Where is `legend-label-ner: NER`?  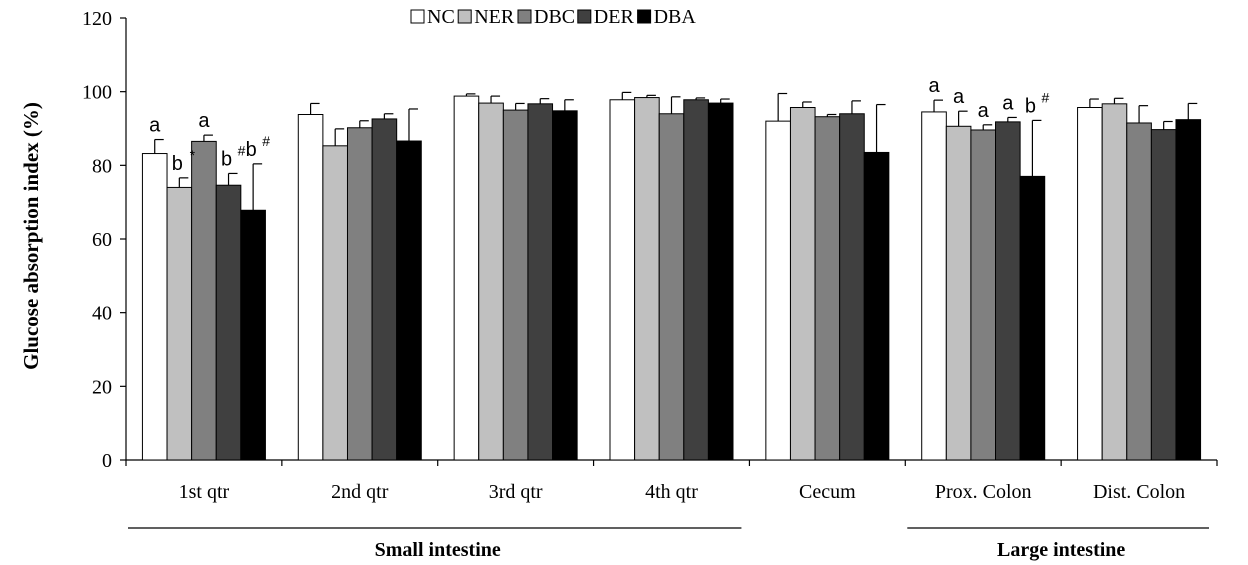
legend-label-ner: NER is located at coordinates (494, 17).